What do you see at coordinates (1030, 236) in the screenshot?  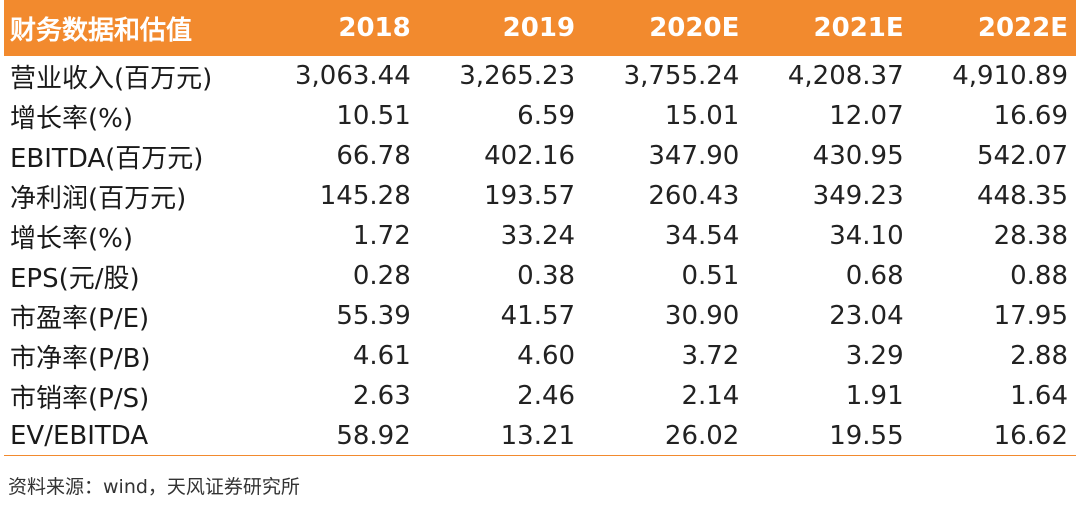 I see `table-cell: 28.38` at bounding box center [1030, 236].